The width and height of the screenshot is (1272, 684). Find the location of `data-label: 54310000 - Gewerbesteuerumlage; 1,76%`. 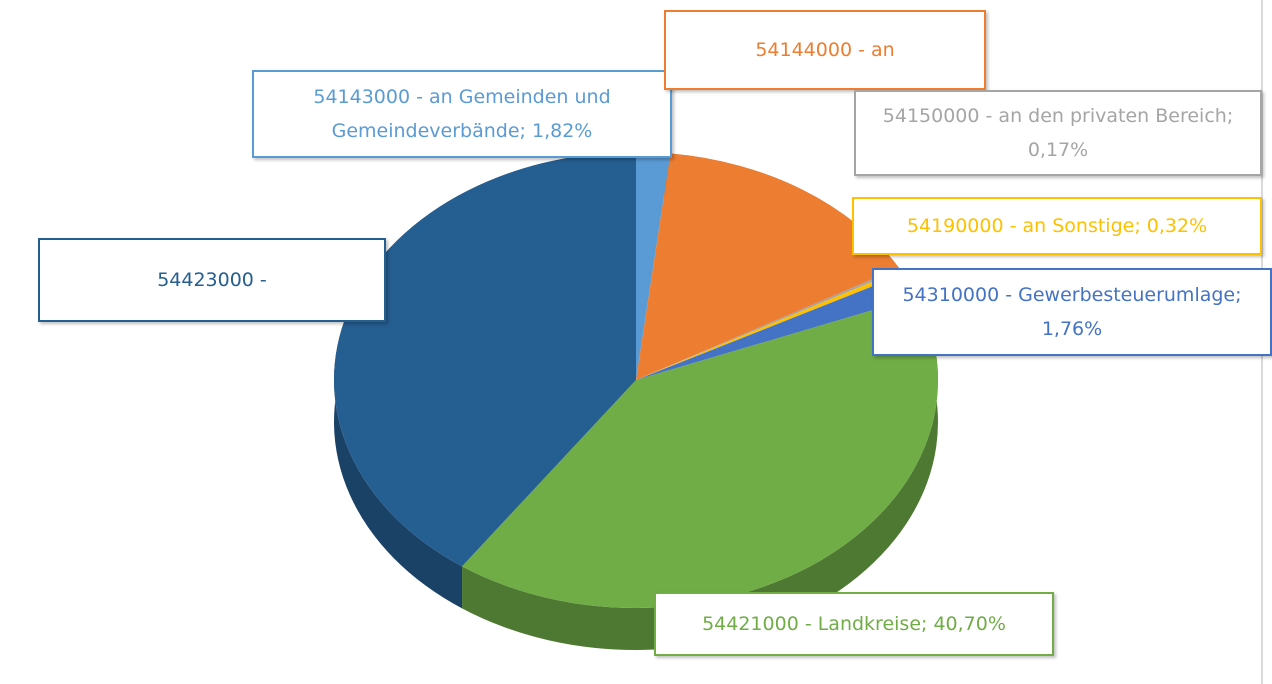

data-label: 54310000 - Gewerbesteuerumlage; 1,76% is located at coordinates (1072, 312).